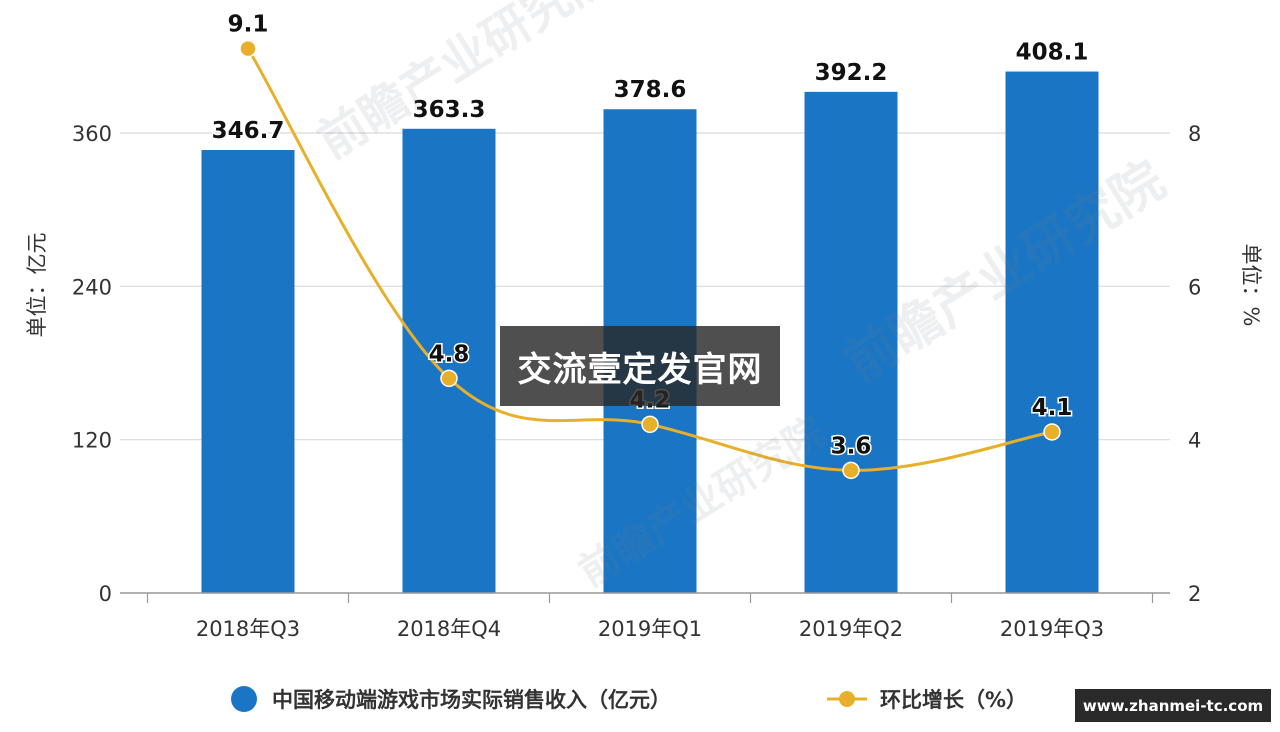 The image size is (1280, 732). I want to click on x-tick-label: 2019年Q1, so click(650, 629).